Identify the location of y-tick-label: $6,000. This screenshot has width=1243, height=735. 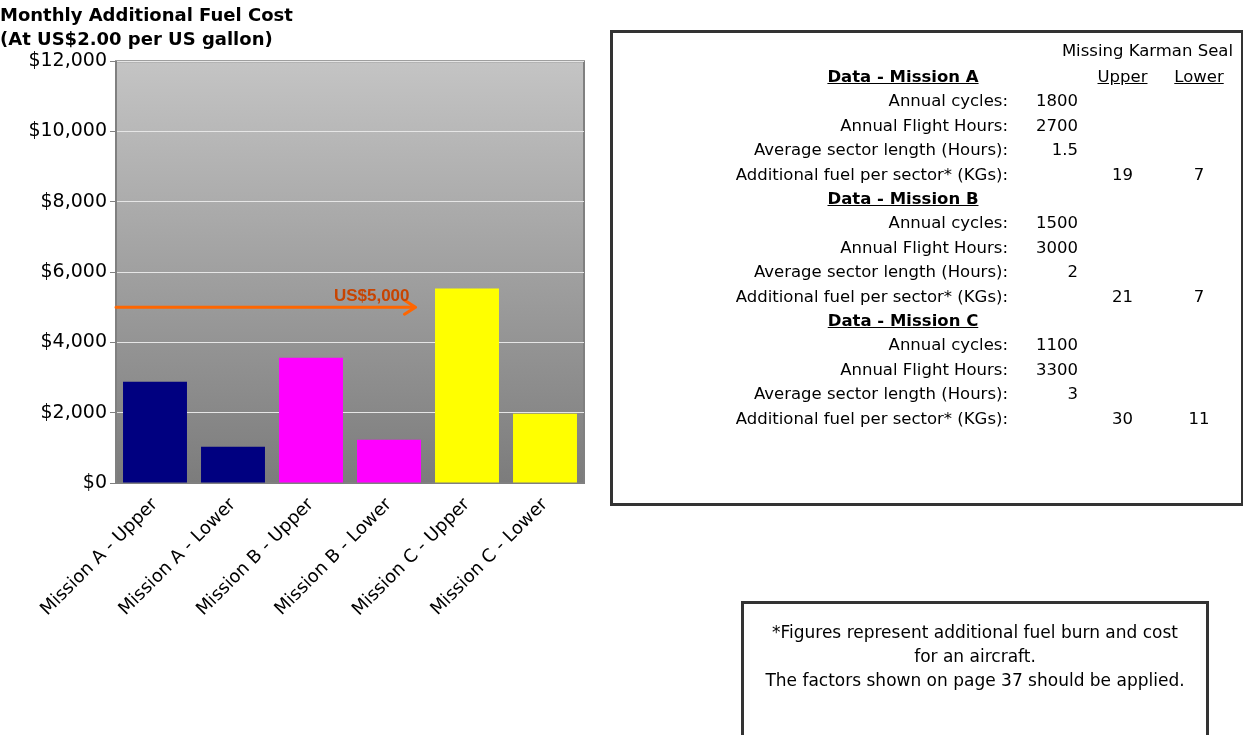
(73, 270).